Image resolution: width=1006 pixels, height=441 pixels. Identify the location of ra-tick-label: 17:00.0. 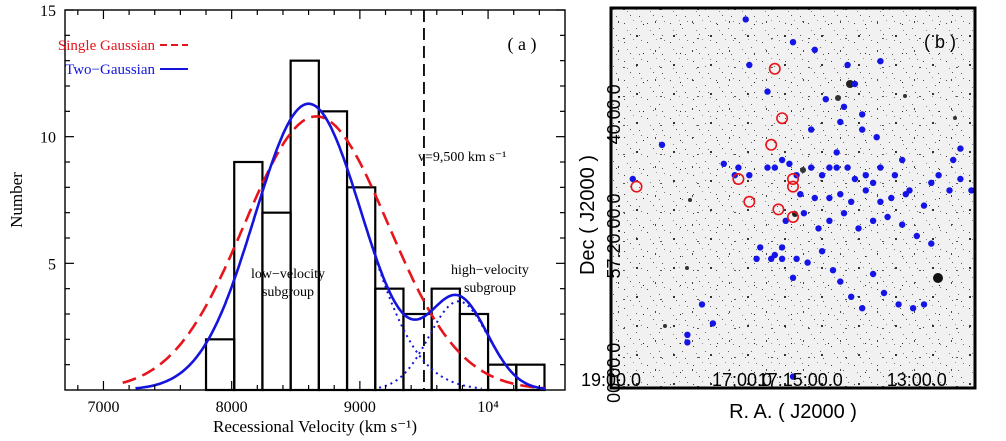
(742, 380).